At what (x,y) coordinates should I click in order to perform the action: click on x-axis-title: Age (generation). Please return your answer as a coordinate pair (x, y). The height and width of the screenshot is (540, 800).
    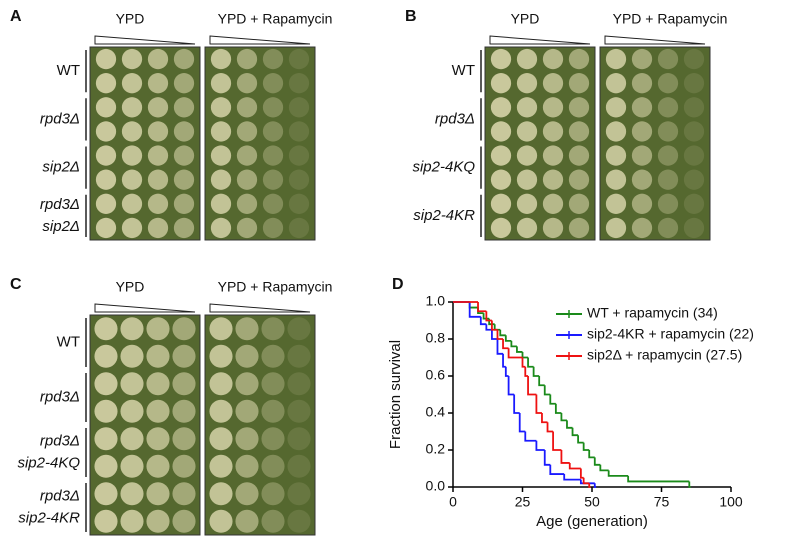
    Looking at the image, I should click on (592, 521).